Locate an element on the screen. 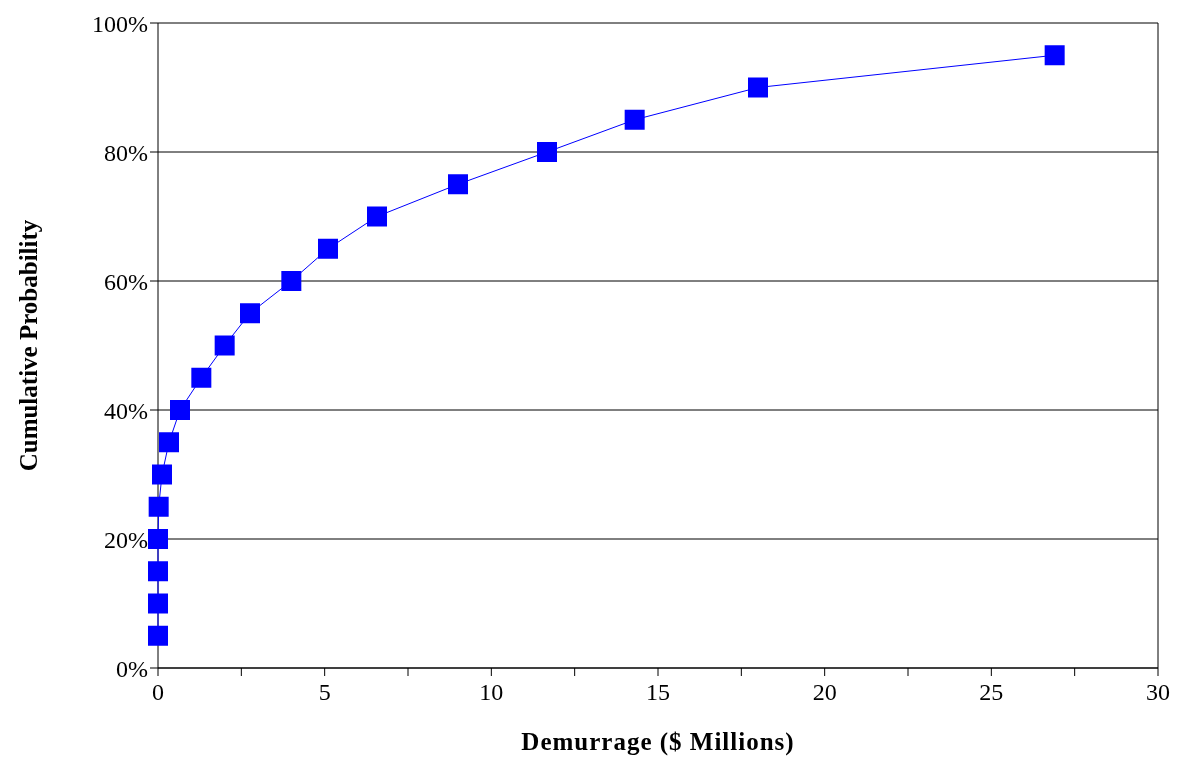  y-tick-label: 80% is located at coordinates (126, 152).